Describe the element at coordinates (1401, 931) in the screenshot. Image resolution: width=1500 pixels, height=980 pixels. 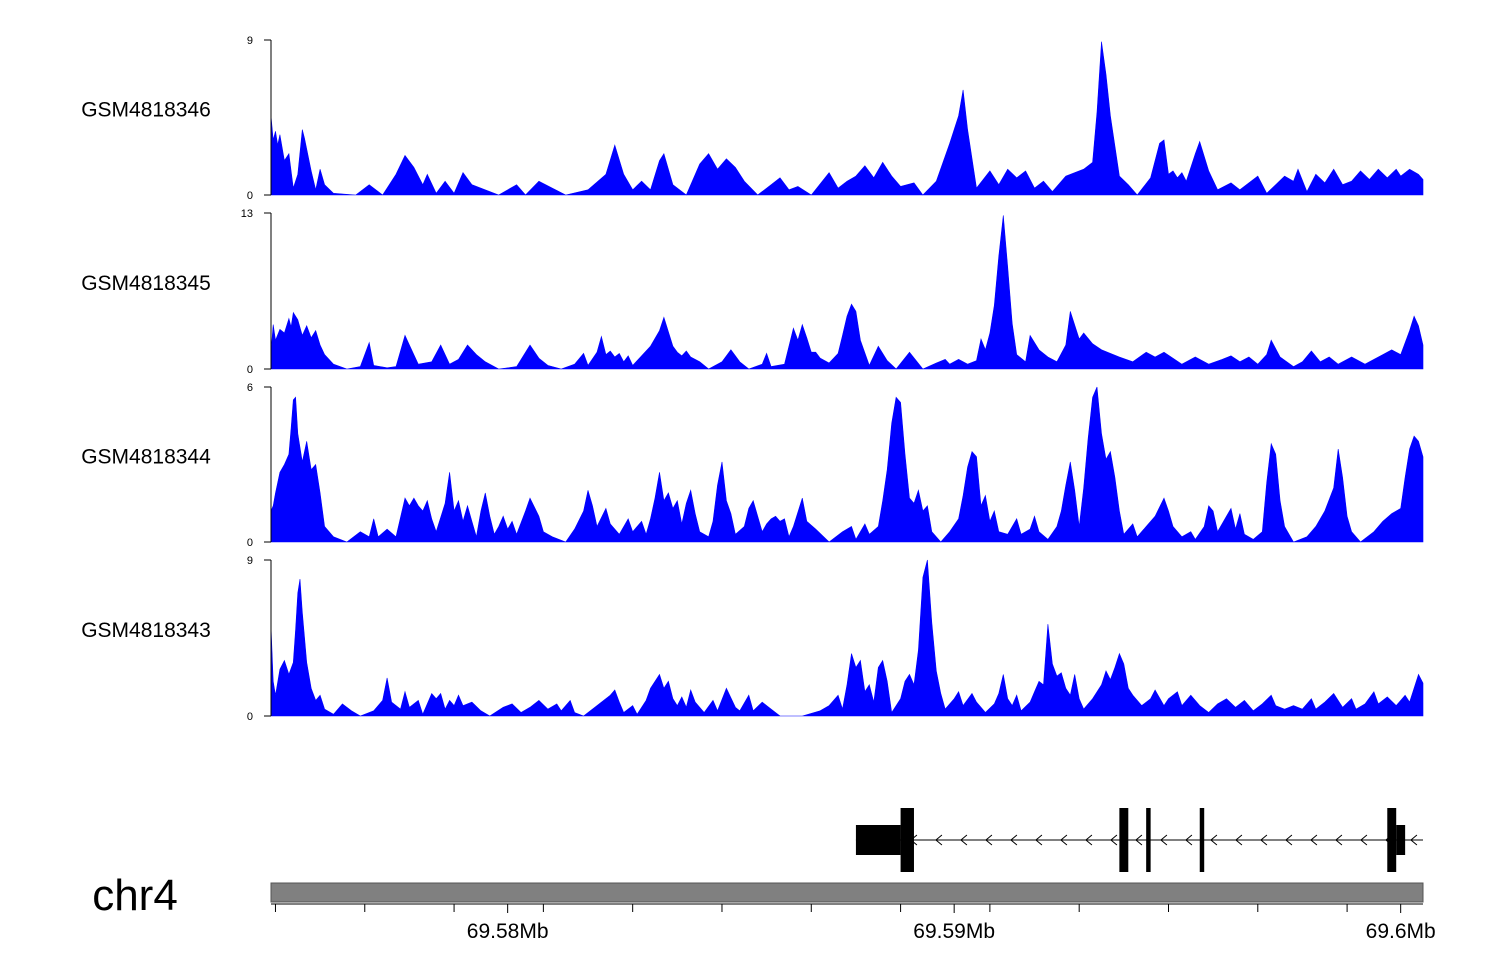
I see `axis-tick-label: 69.6Mb` at that location.